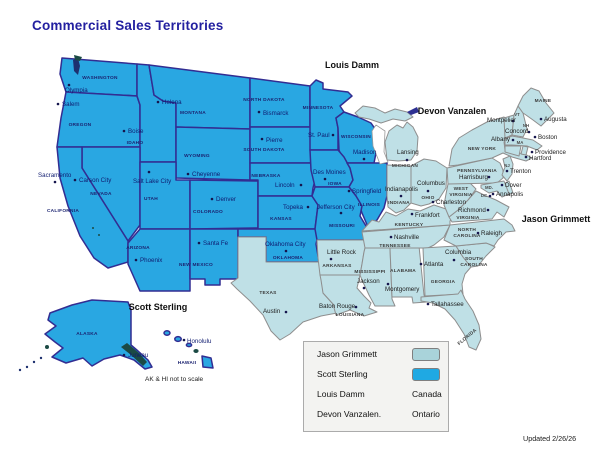 The width and height of the screenshot is (600, 464). I want to click on capital-label-lansing: Lansing, so click(408, 152).